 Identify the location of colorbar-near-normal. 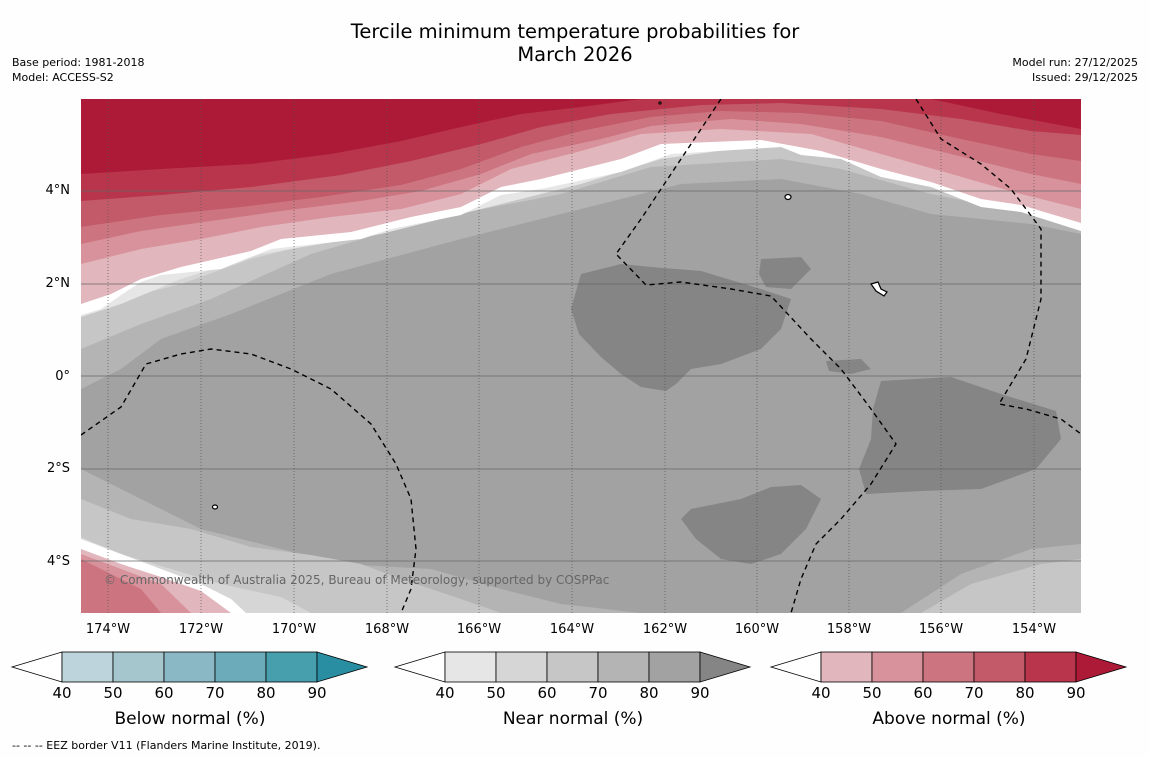
(572, 667).